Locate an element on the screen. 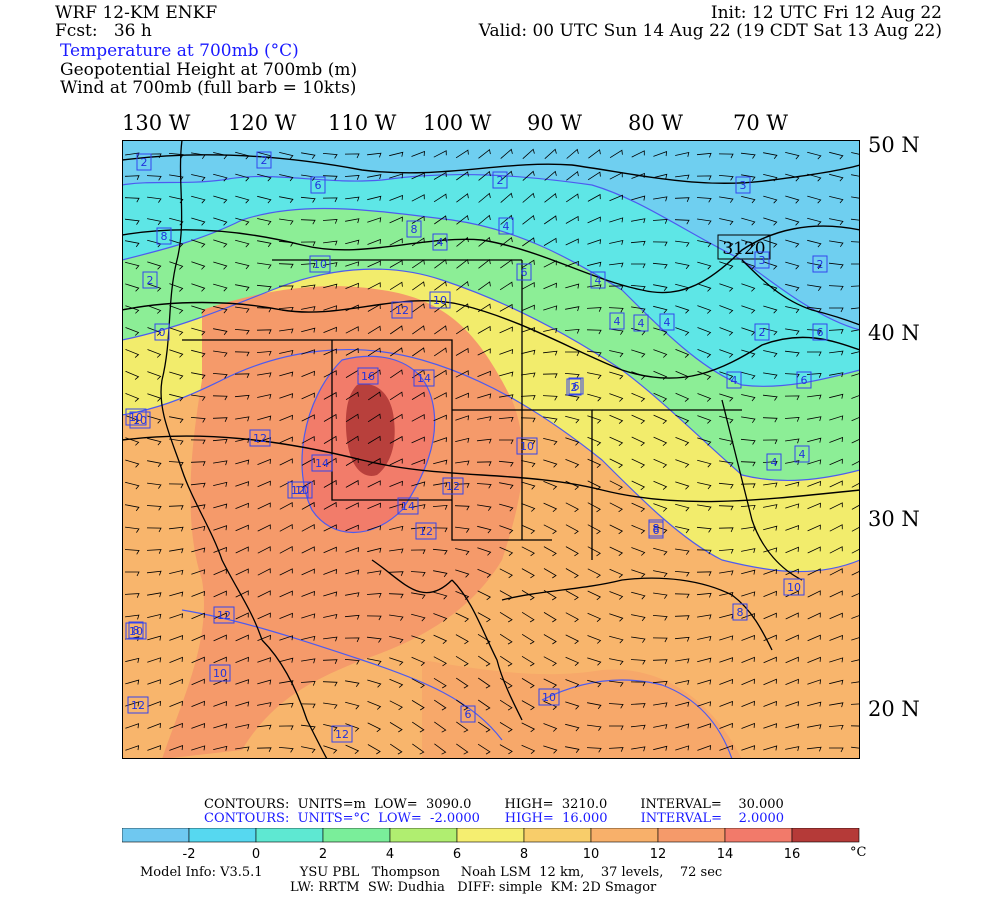 The image size is (1000, 900). temperature-label: 10 is located at coordinates (140, 420).